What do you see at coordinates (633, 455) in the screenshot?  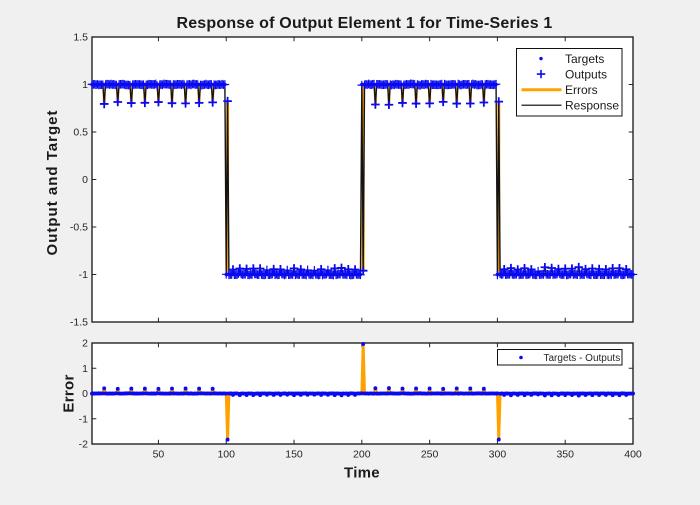 I see `svg-text: 400` at bounding box center [633, 455].